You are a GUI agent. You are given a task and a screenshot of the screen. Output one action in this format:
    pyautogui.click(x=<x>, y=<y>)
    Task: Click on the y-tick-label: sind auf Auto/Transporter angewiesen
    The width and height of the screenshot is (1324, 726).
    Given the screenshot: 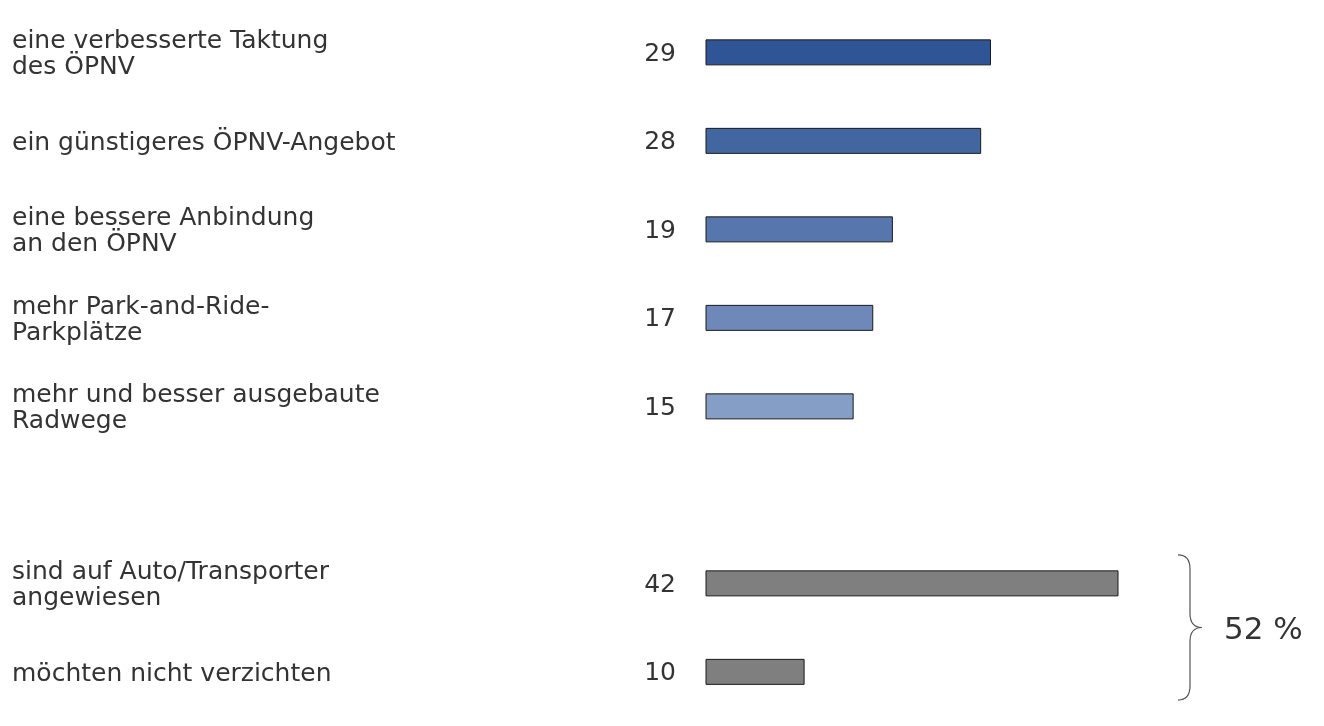 What is the action you would take?
    pyautogui.click(x=171, y=583)
    